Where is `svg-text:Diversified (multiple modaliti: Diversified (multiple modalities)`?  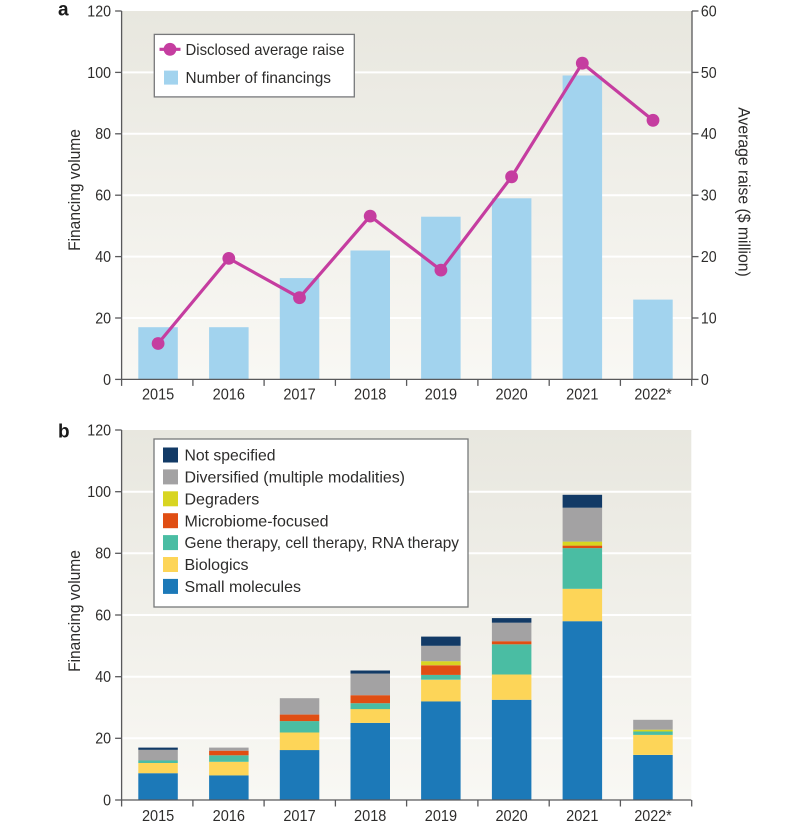
svg-text:Diversified (multiple modaliti: Diversified (multiple modalities) is located at coordinates (295, 478).